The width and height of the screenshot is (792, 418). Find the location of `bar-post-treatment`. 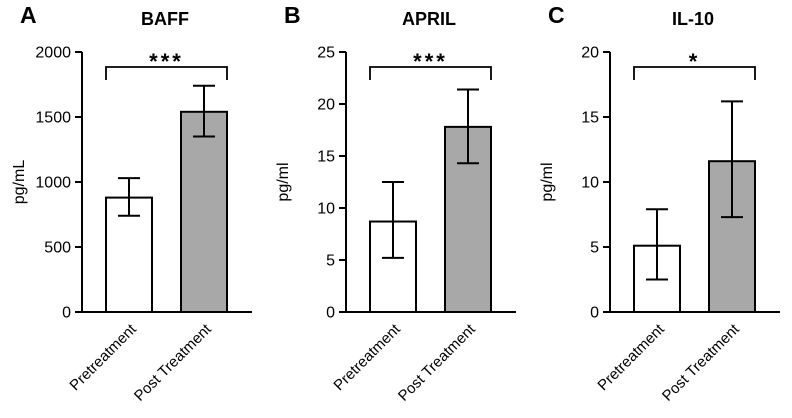

bar-post-treatment is located at coordinates (204, 211).